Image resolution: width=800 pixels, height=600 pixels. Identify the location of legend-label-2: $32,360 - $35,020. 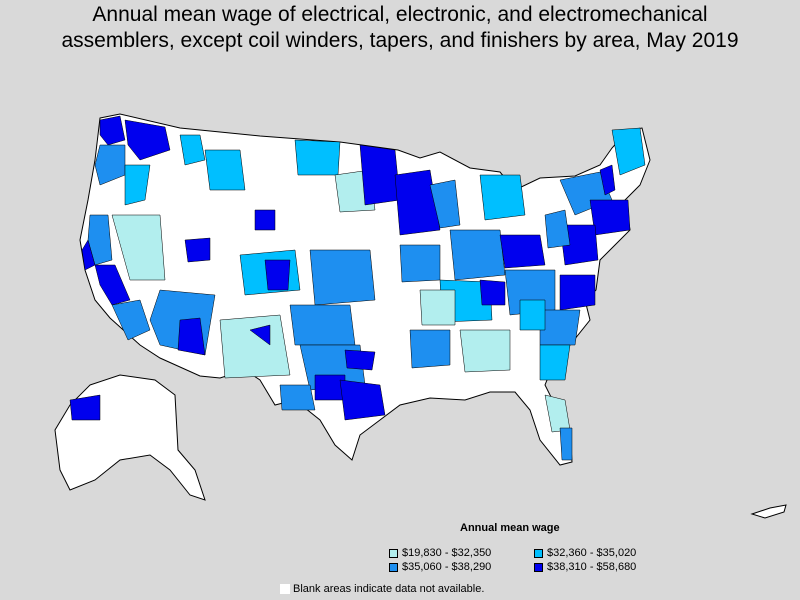
(592, 553).